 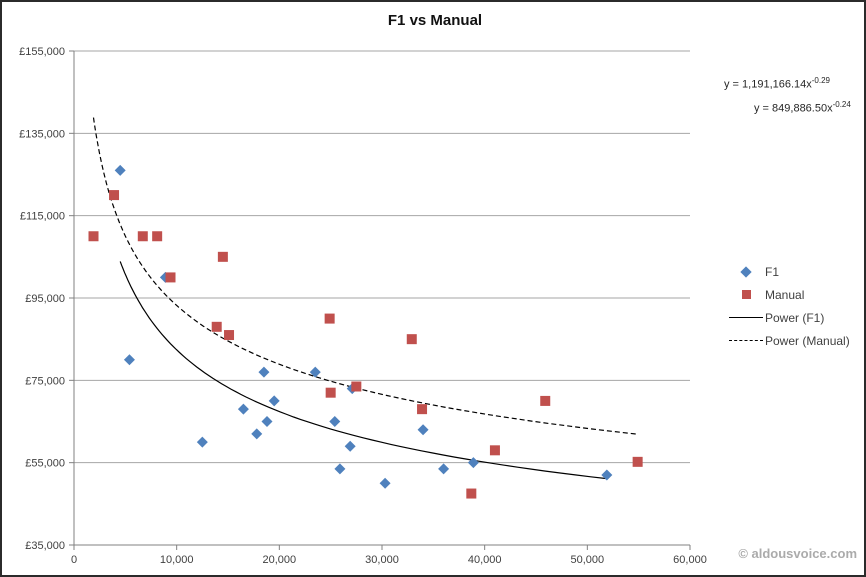 I want to click on legend-item-power-f1: Power (F1), so click(x=794, y=317).